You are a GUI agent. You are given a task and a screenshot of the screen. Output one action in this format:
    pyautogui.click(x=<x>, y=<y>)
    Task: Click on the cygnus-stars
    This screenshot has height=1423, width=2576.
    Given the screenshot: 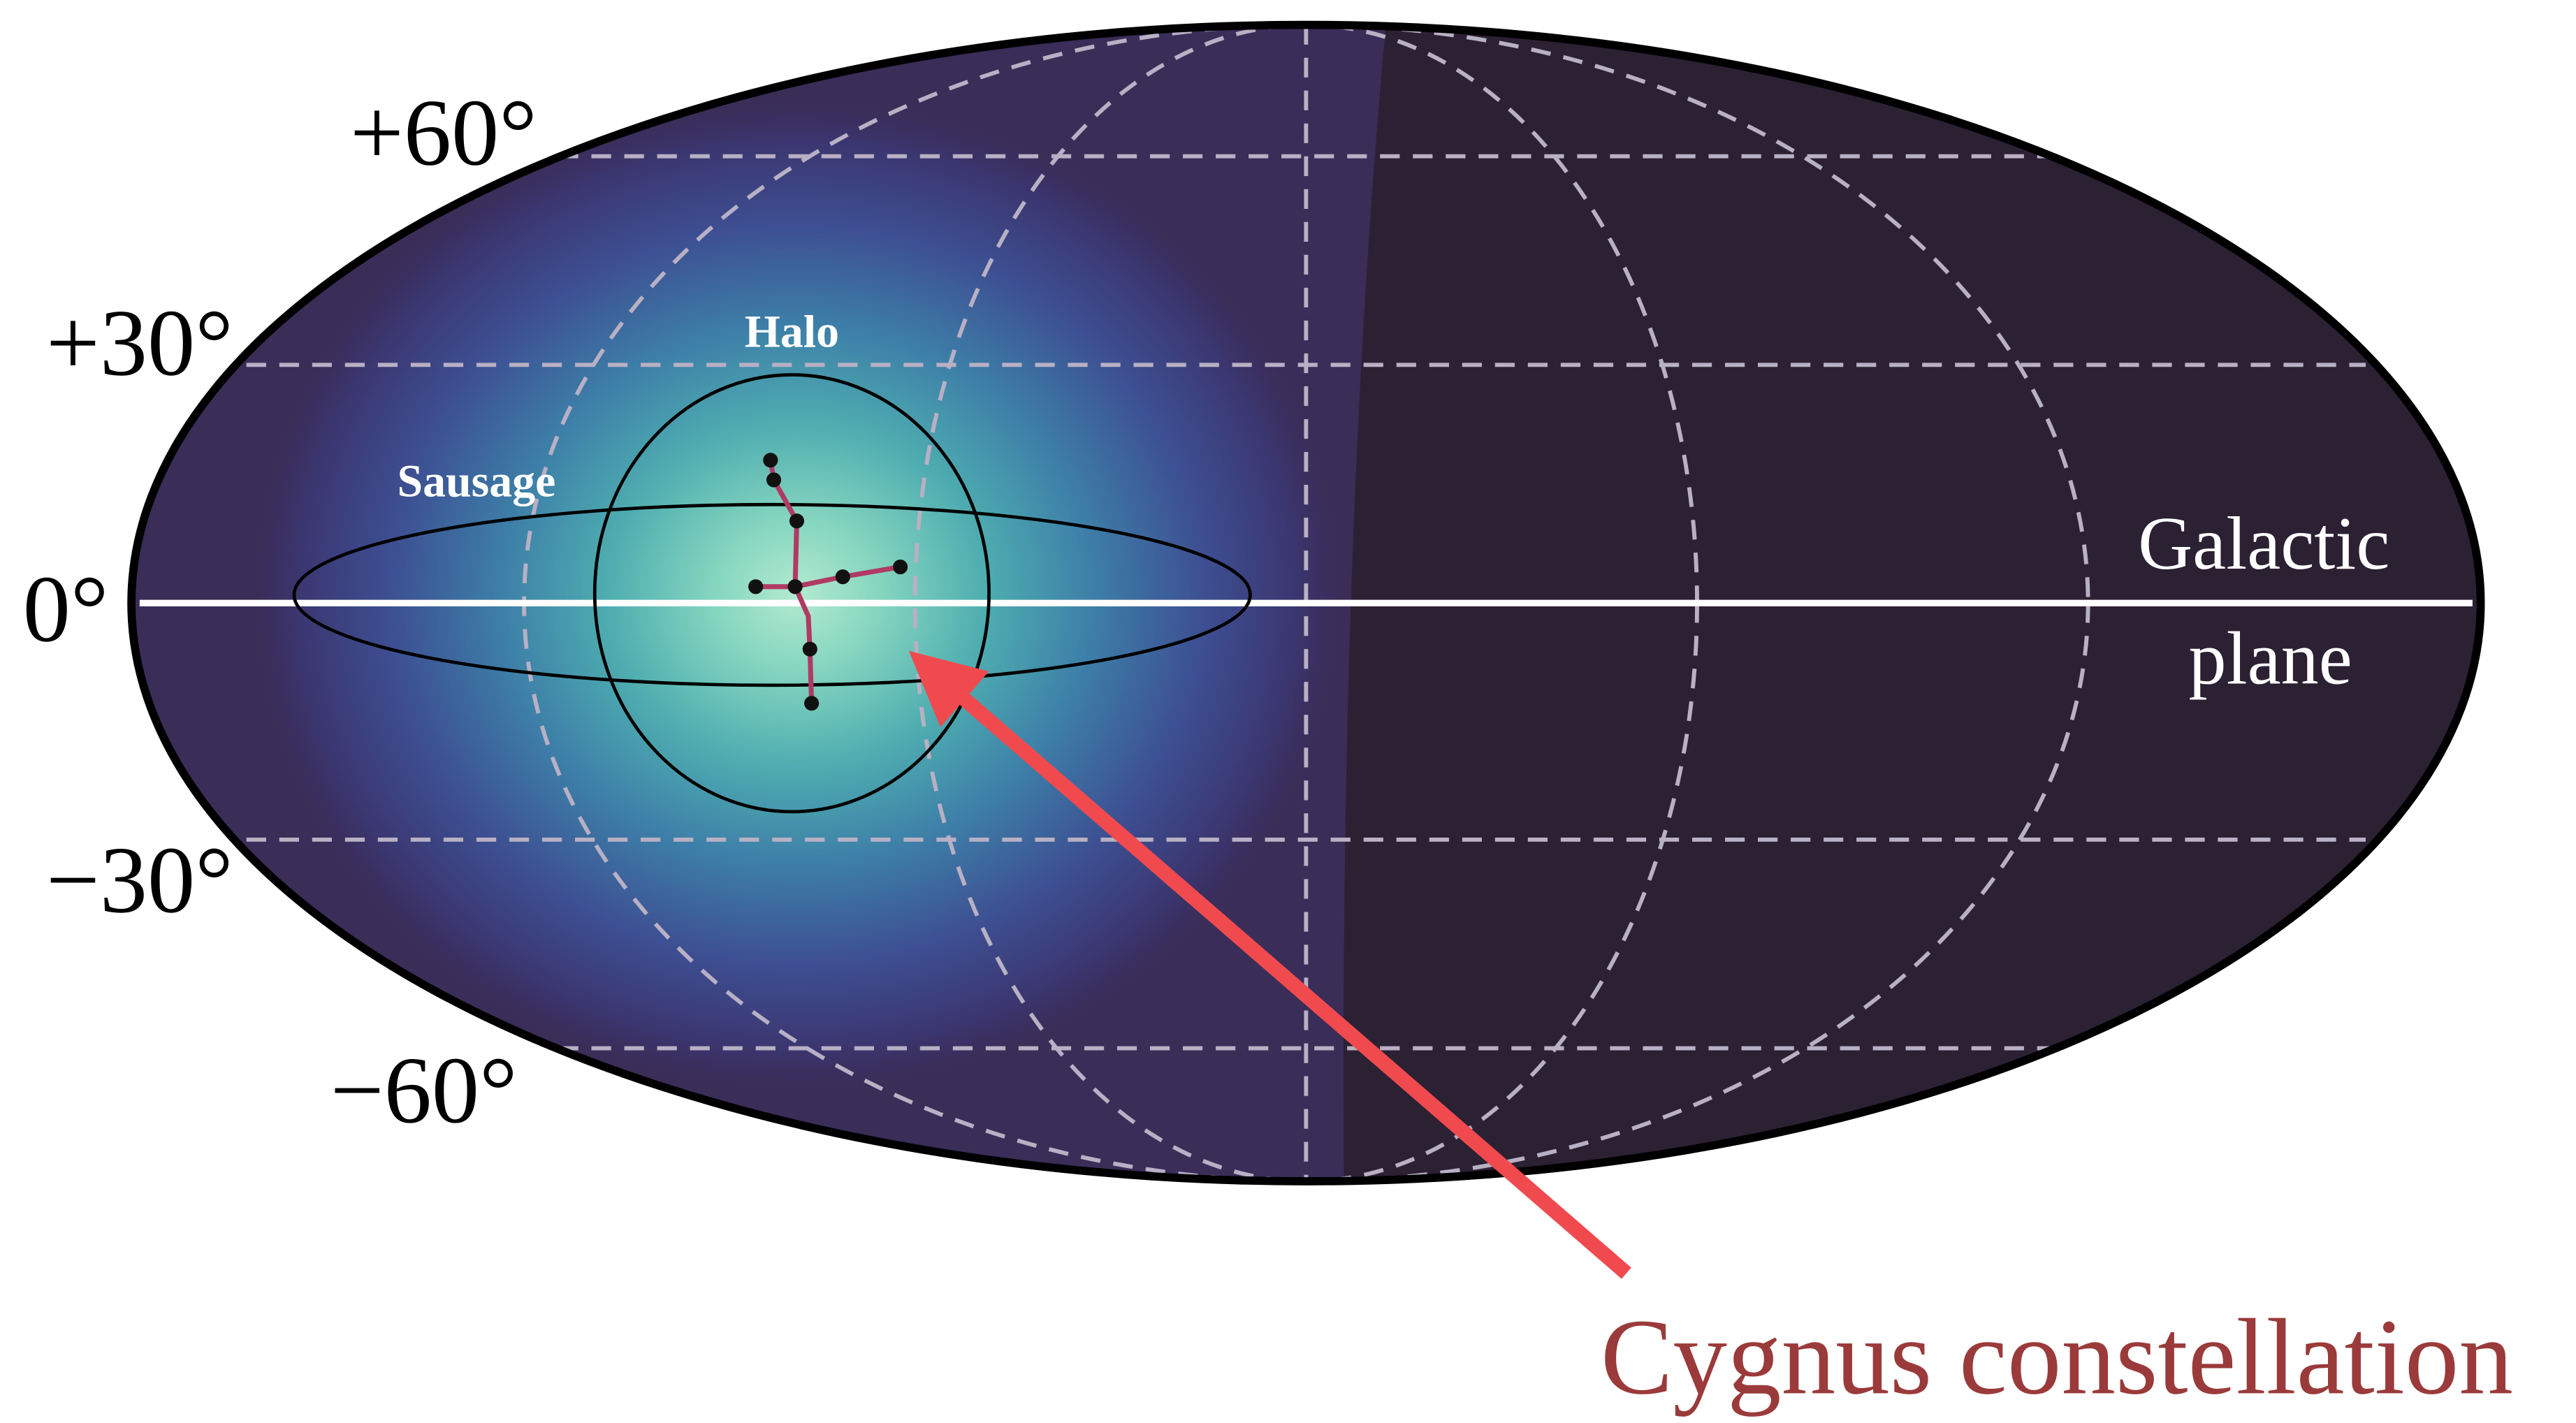 What is the action you would take?
    pyautogui.click(x=828, y=582)
    